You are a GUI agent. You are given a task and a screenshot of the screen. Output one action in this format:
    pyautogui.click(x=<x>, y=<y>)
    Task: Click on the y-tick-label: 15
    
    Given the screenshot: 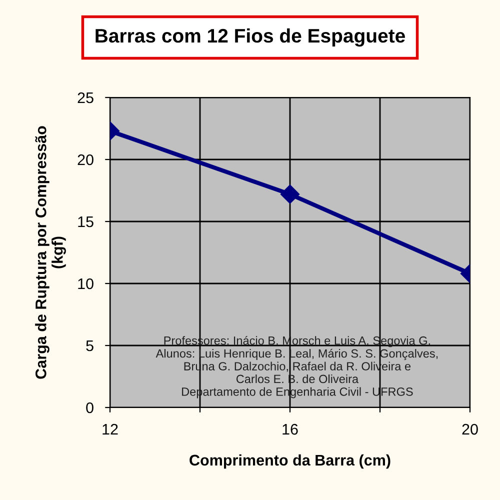 What is the action you would take?
    pyautogui.click(x=86, y=222)
    